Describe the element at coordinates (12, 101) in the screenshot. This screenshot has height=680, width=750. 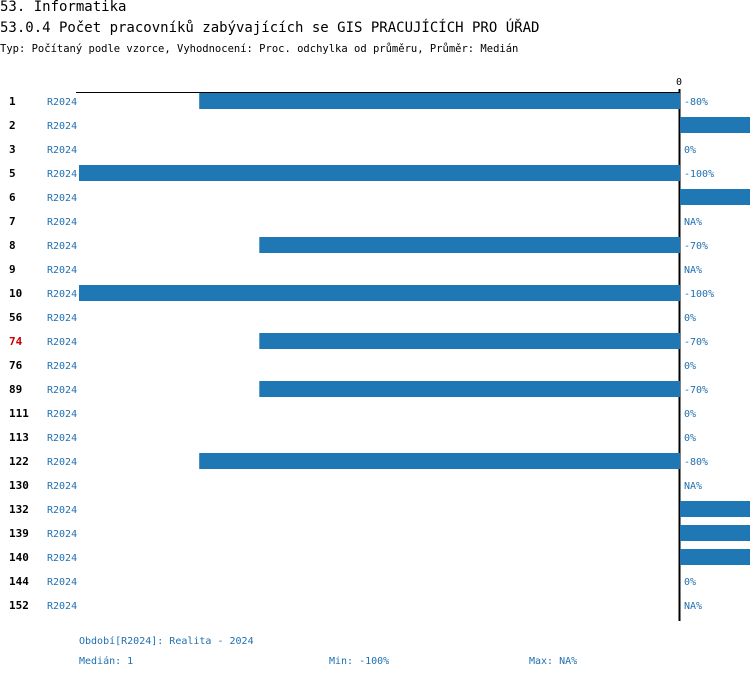
I see `row-rank-label: 1` at that location.